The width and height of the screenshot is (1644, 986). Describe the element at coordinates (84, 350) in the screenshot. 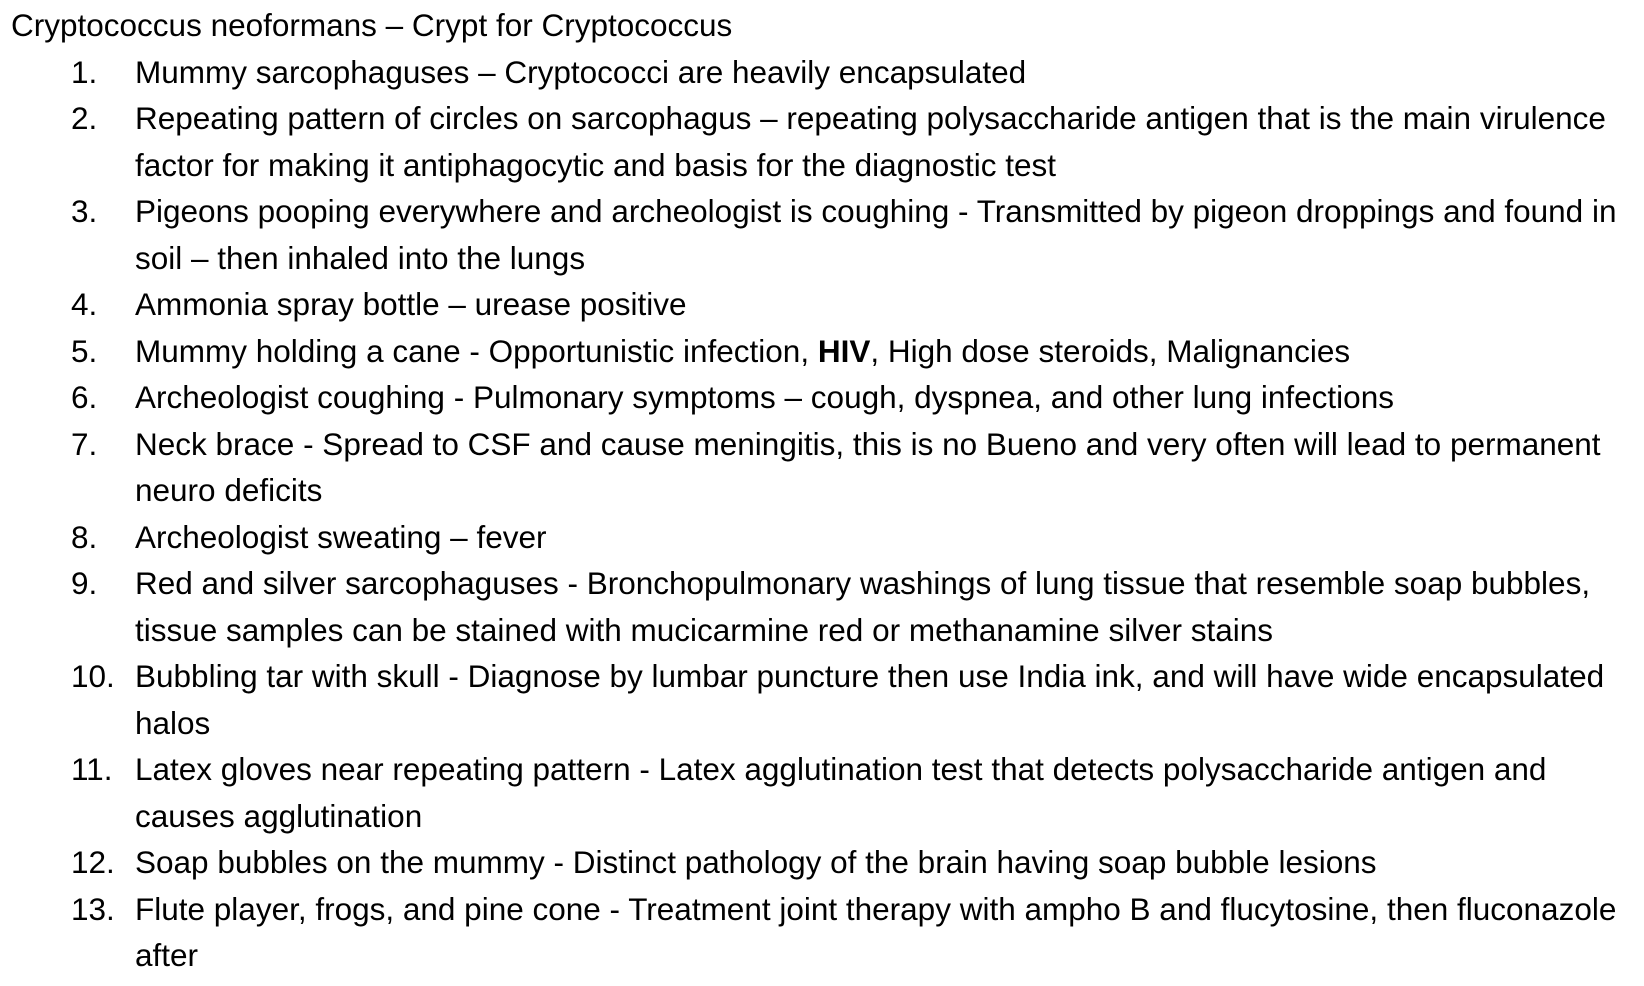

I see `list-item-number: 5.` at that location.